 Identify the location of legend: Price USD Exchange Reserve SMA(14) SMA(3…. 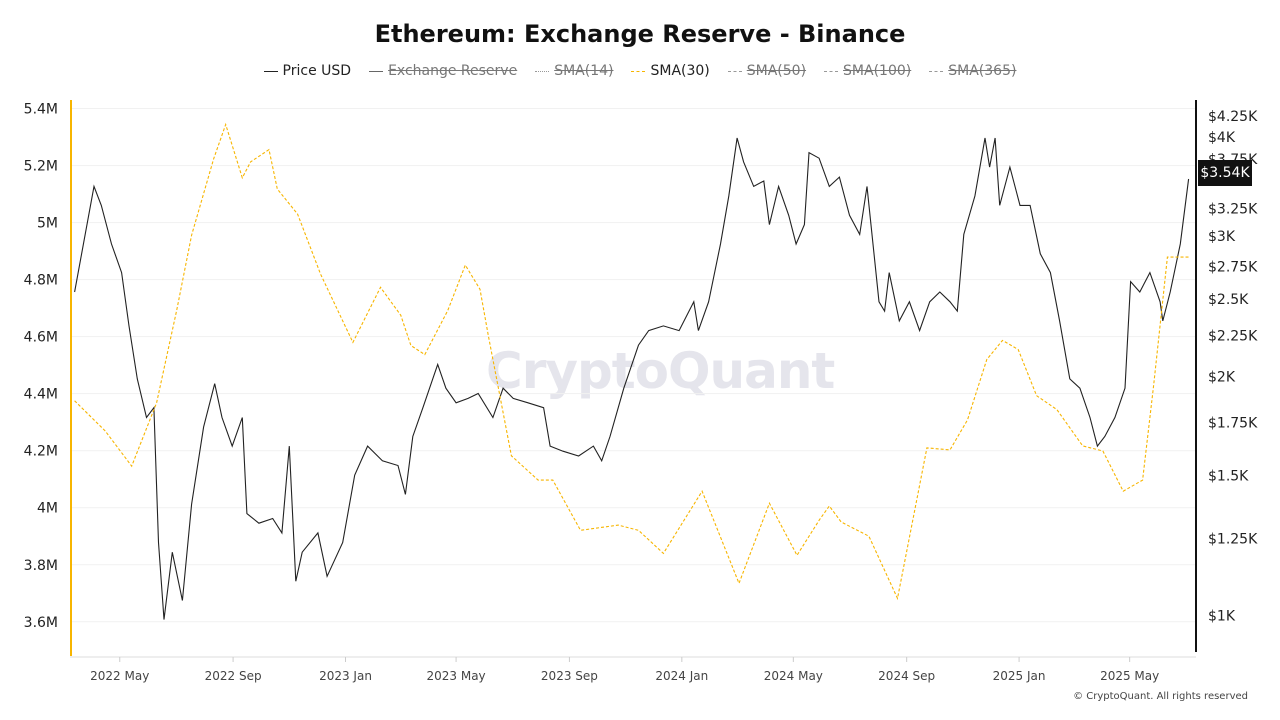
(640, 71).